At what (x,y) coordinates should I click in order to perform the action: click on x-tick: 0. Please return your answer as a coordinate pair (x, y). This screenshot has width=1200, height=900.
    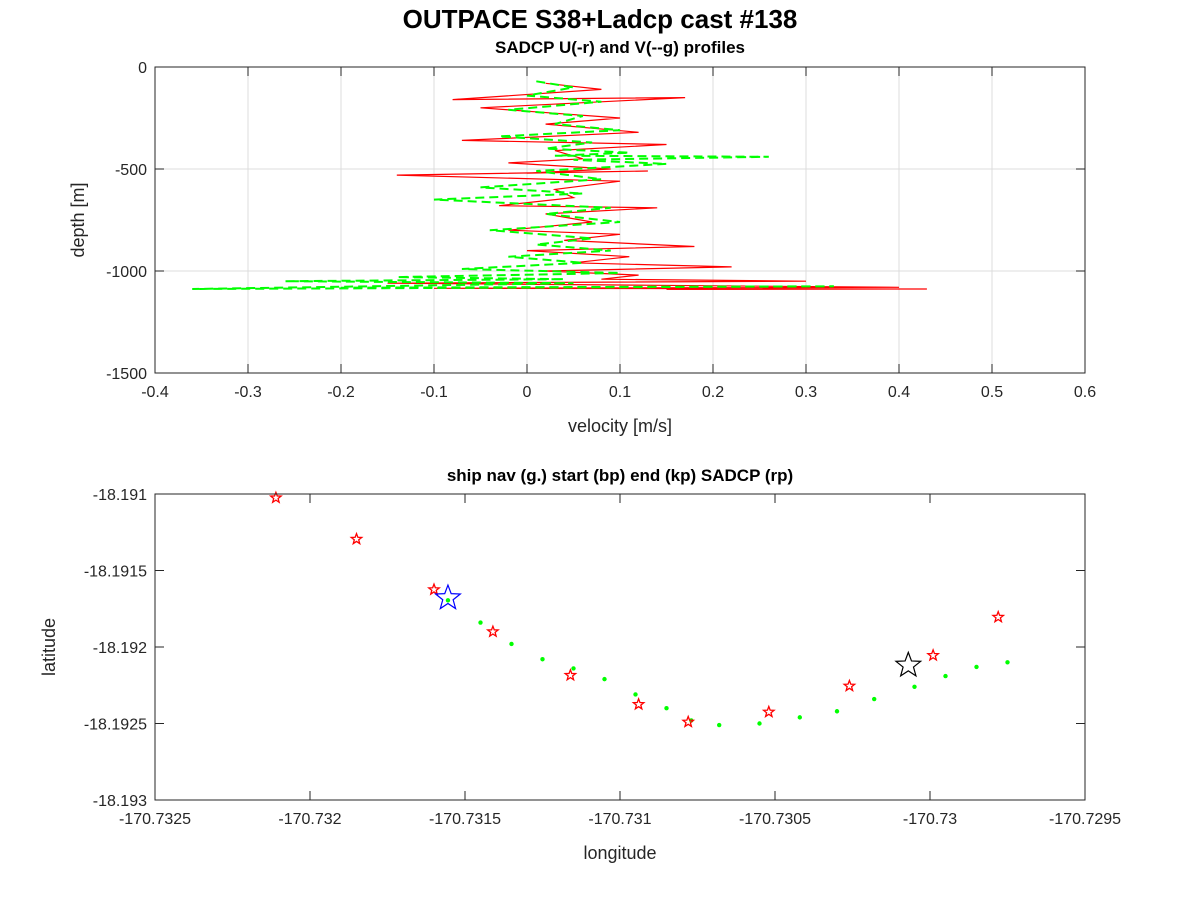
    Looking at the image, I should click on (527, 234).